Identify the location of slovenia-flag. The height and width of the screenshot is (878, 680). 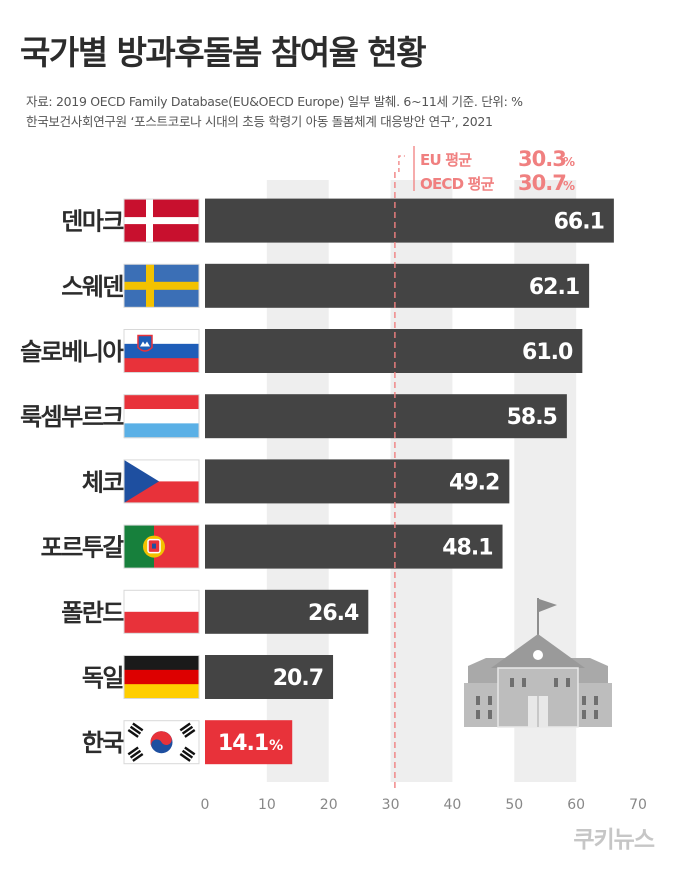
(161, 351).